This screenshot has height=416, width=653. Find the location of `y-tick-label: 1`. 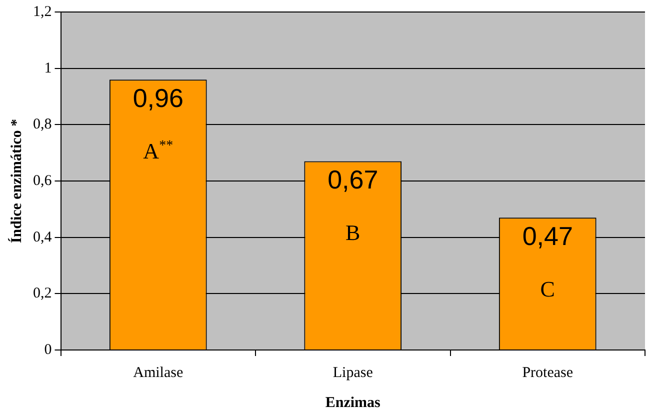

y-tick-label: 1 is located at coordinates (48, 68).